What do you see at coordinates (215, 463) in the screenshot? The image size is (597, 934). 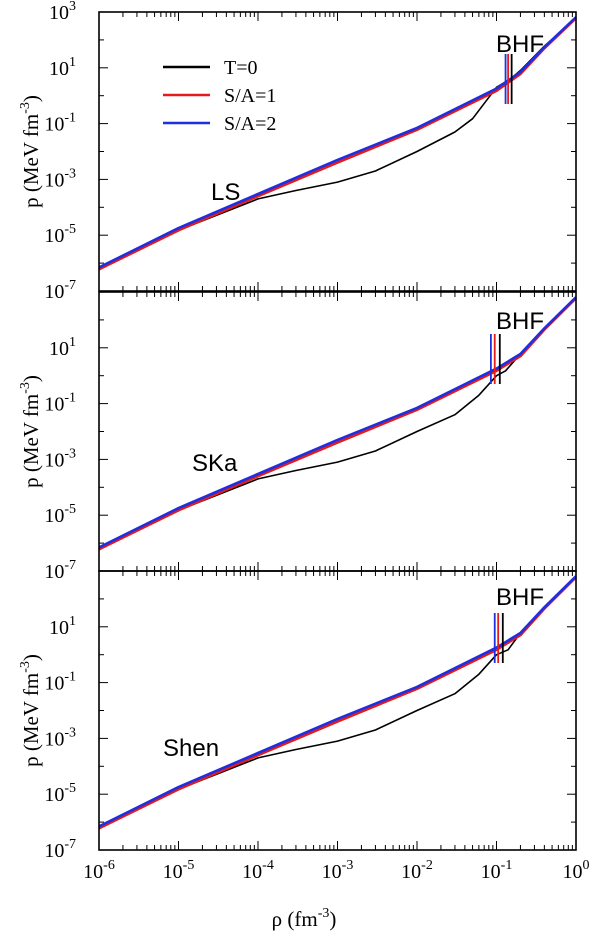 I see `panel-label: SKa` at bounding box center [215, 463].